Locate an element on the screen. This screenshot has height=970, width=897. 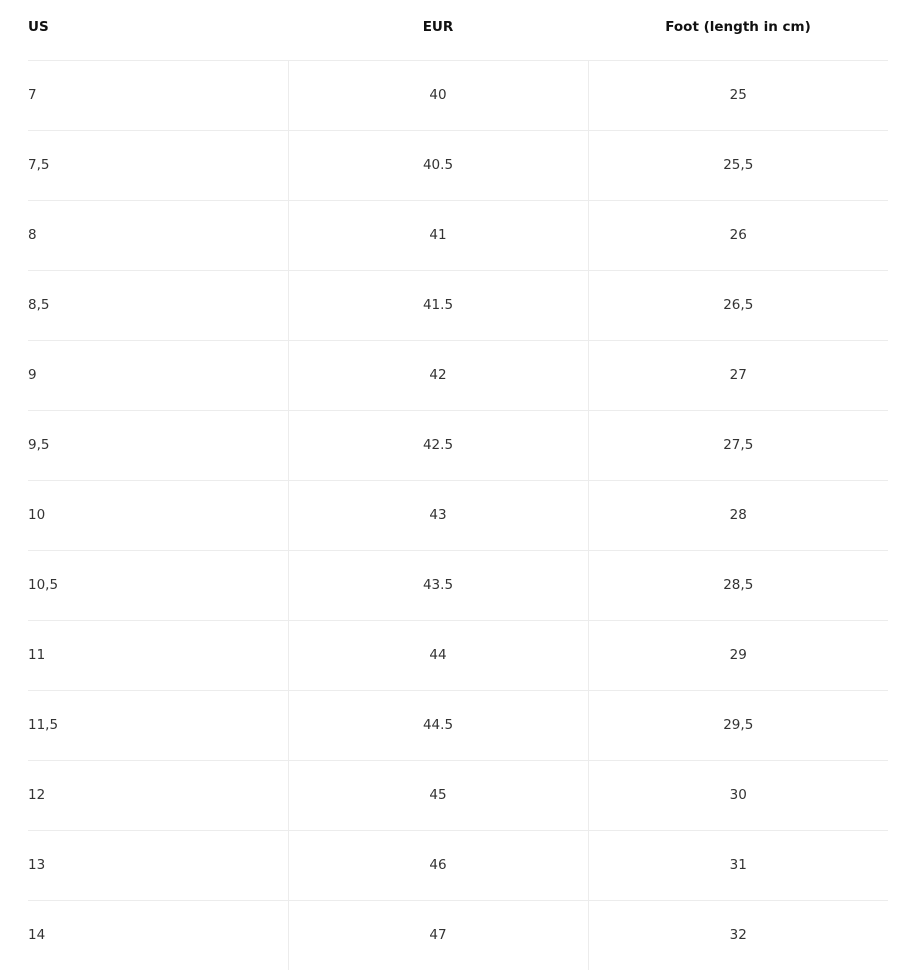
foot-length-cell: 32 is located at coordinates (737, 934).